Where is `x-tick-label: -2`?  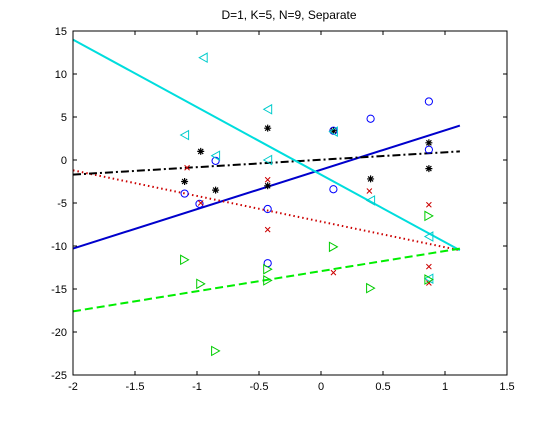
x-tick-label: -2 is located at coordinates (73, 387).